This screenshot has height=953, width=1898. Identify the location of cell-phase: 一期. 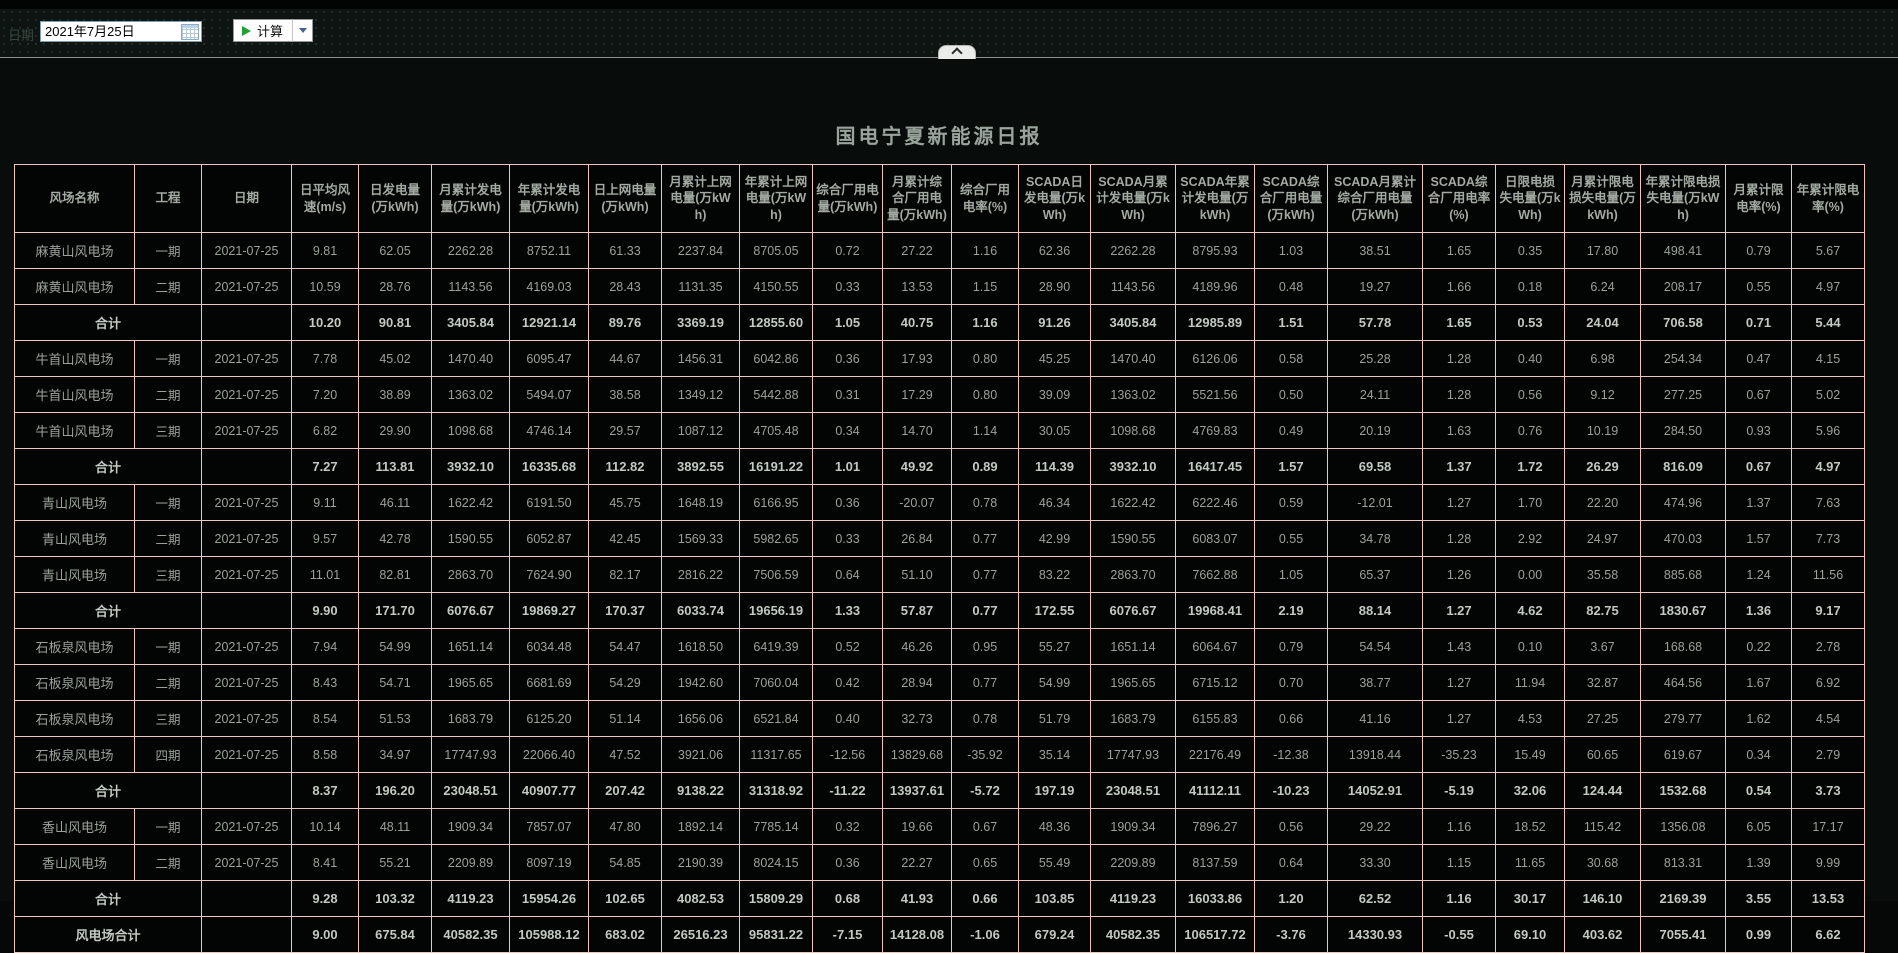
(168, 358).